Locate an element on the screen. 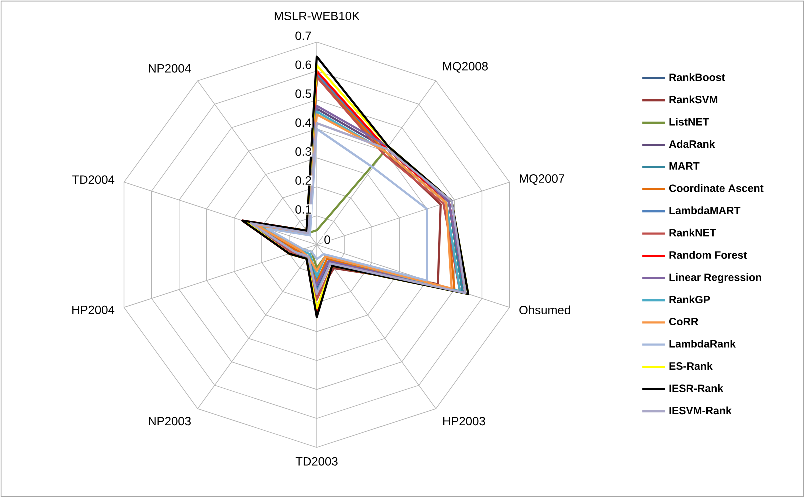  legend-label: Linear Regression is located at coordinates (716, 278).